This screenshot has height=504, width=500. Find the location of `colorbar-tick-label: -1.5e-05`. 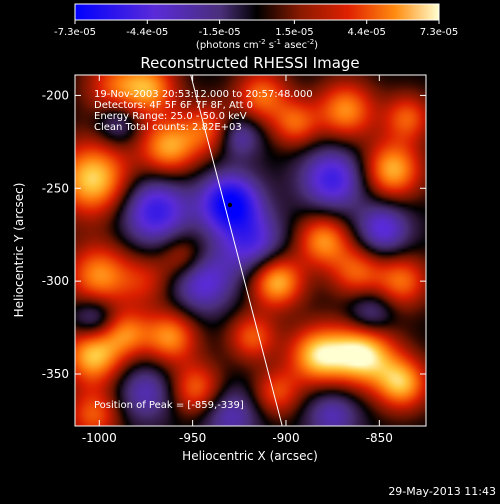

colorbar-tick-label: -1.5e-05 is located at coordinates (220, 32).